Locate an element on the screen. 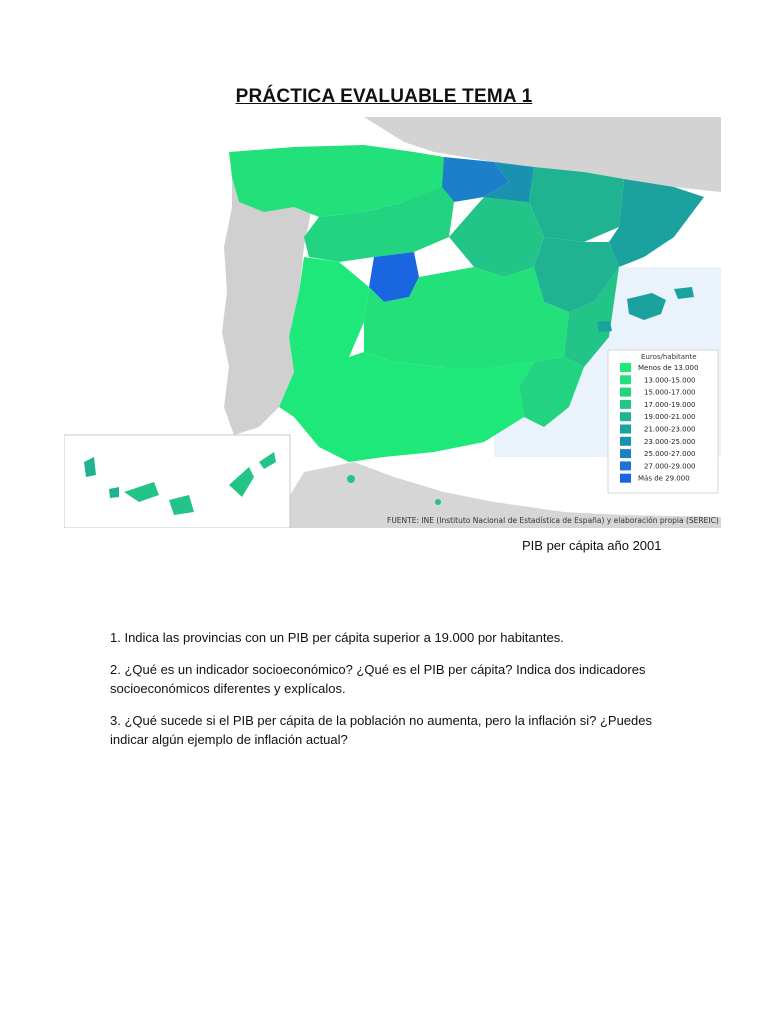  legend-label: Más de 29.000 is located at coordinates (664, 479).